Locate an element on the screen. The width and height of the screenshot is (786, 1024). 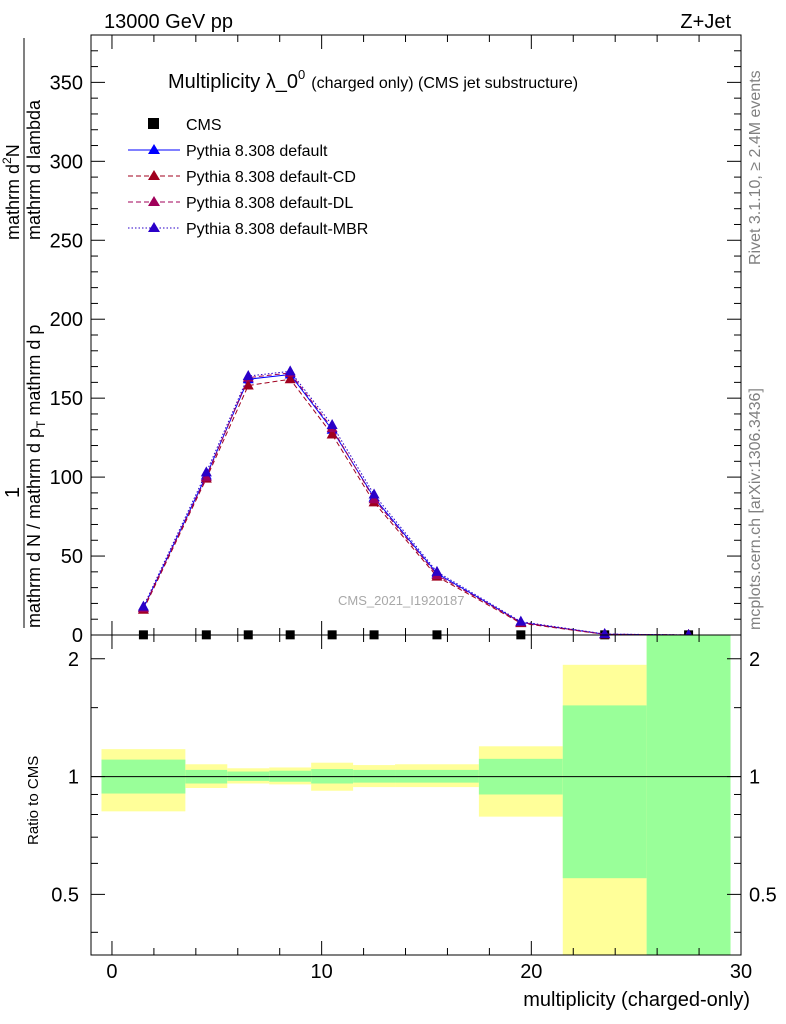
ylabel-denominator-2: mathrm d lambda is located at coordinates (34, 169).